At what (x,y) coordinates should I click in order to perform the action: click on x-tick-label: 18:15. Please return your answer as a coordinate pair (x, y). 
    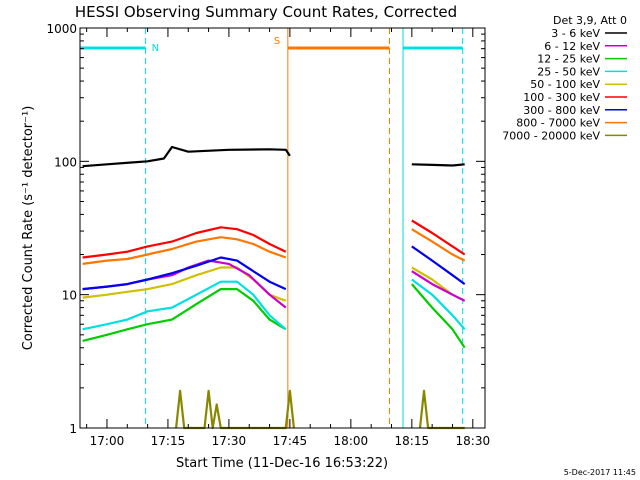
    Looking at the image, I should click on (412, 441).